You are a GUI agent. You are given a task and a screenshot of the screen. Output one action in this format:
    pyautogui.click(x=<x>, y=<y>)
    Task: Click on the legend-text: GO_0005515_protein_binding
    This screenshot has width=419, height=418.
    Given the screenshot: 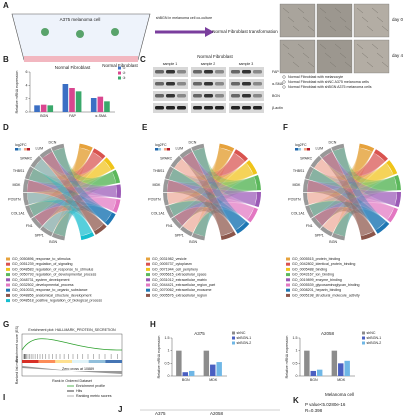 What is the action you would take?
    pyautogui.click(x=316, y=259)
    